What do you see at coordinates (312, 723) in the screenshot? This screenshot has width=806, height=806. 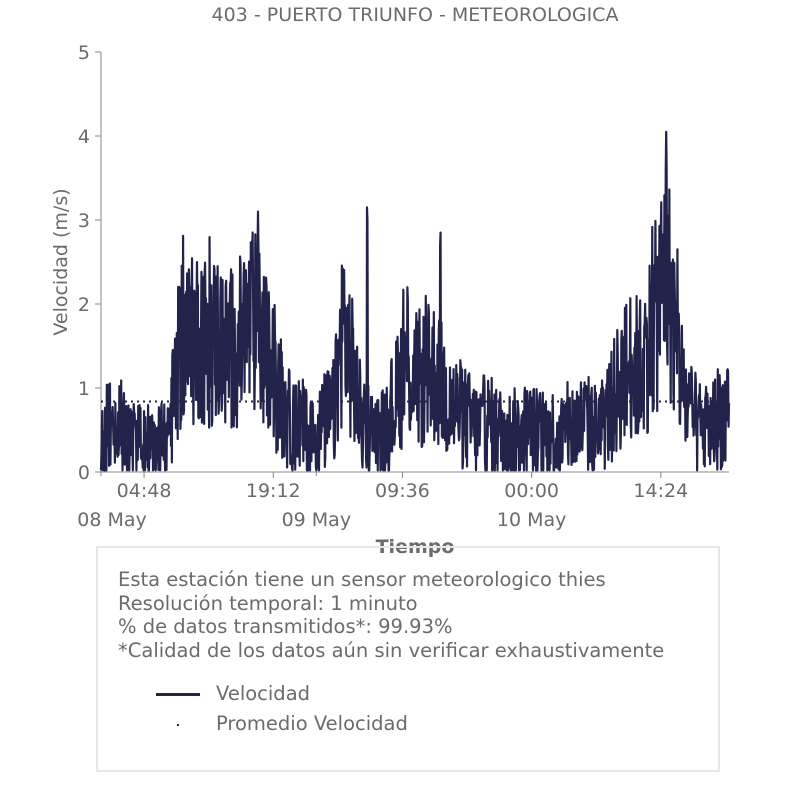 I see `legend-label-promedio: Promedio Velocidad` at bounding box center [312, 723].